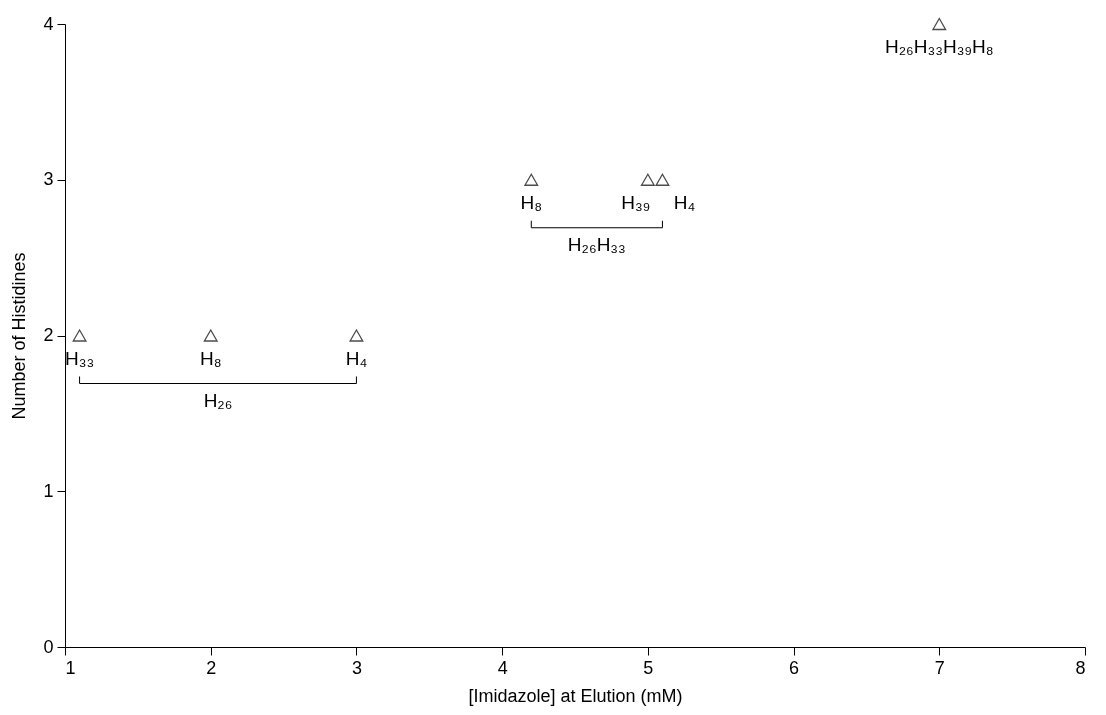 The image size is (1106, 715). What do you see at coordinates (211, 667) in the screenshot?
I see `x-tick-label: 2` at bounding box center [211, 667].